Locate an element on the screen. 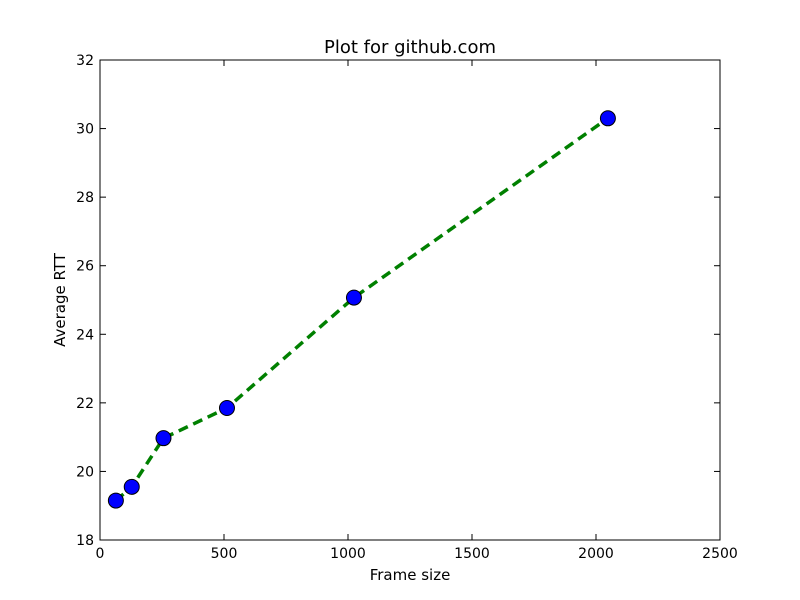 This screenshot has height=600, width=800. x-axis-label: Frame size is located at coordinates (410, 575).